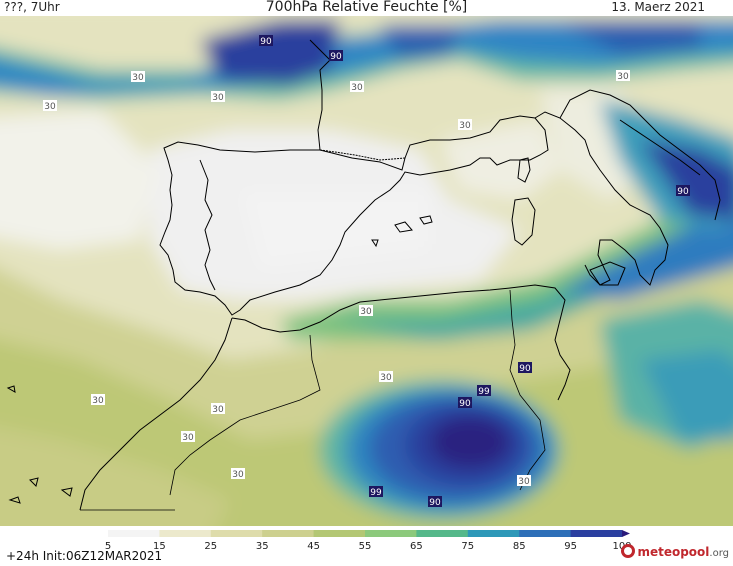 This screenshot has height=566, width=733. What do you see at coordinates (84, 556) in the screenshot?
I see `init-time: +24h Init:06Z12MAR2021` at bounding box center [84, 556].